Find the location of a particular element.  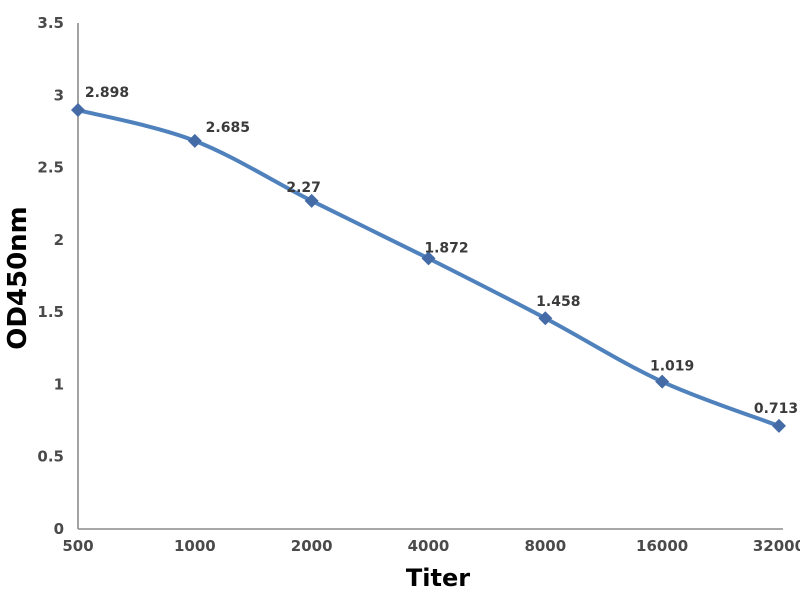

data-point-label: 1.872 is located at coordinates (446, 248).